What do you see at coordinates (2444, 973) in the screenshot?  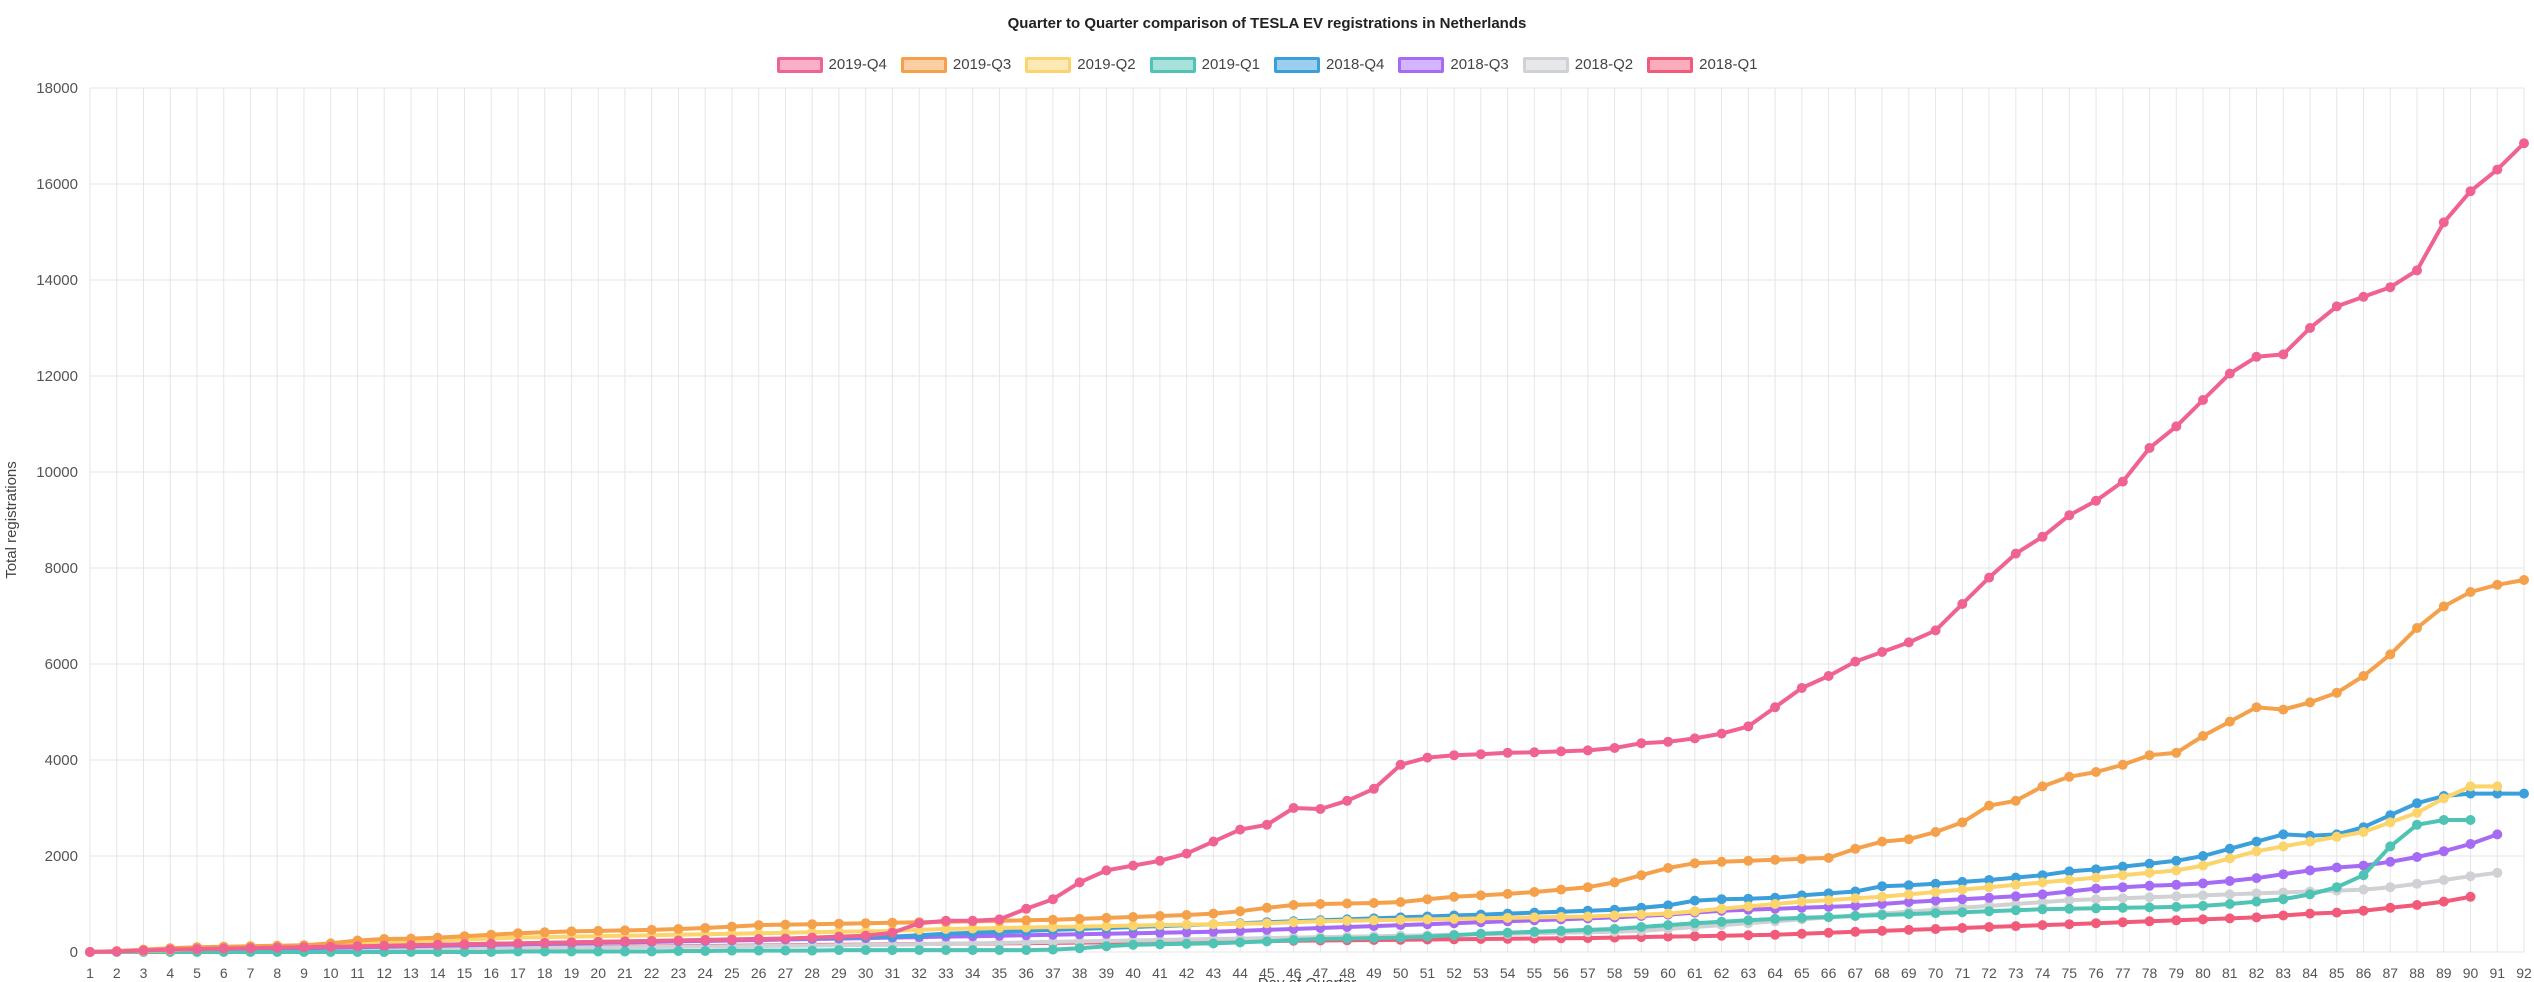 I see `x-tick-label: 89` at bounding box center [2444, 973].